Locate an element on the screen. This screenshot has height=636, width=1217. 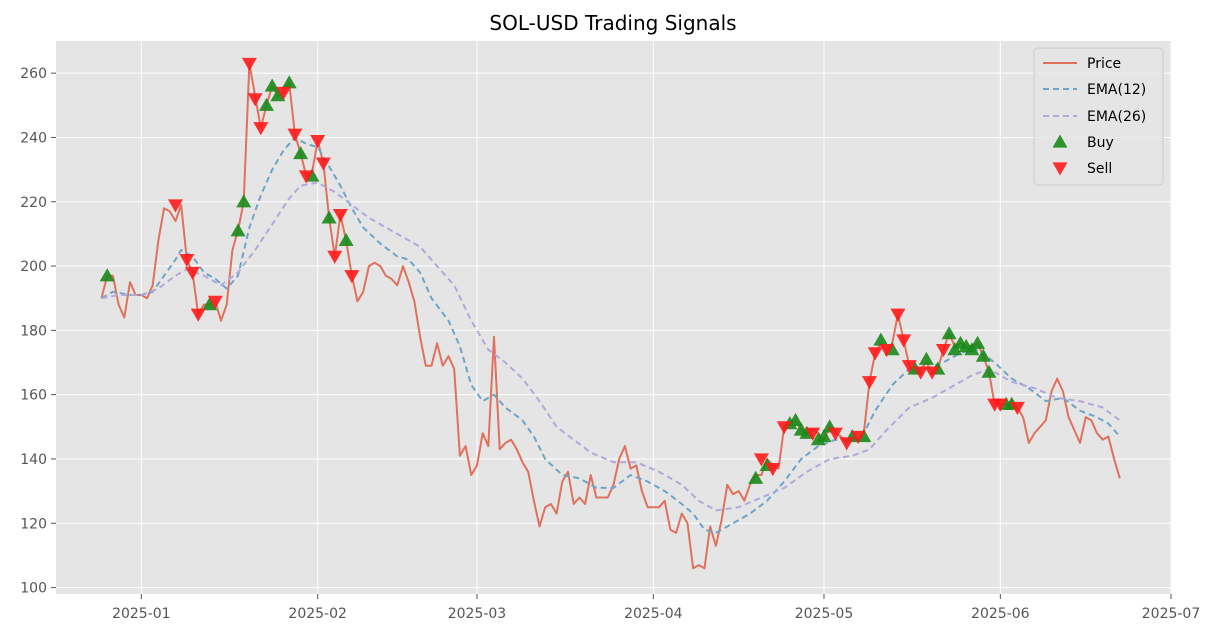
legend-label: EMA(26) is located at coordinates (1116, 117).